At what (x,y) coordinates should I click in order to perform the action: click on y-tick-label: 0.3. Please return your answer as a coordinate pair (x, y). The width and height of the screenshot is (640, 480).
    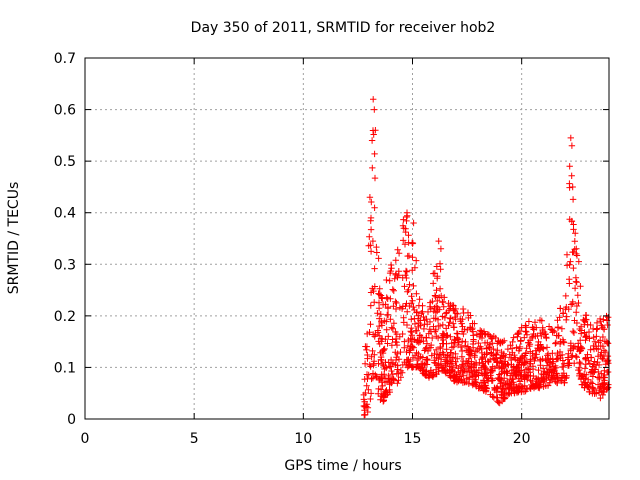
    Looking at the image, I should click on (65, 265).